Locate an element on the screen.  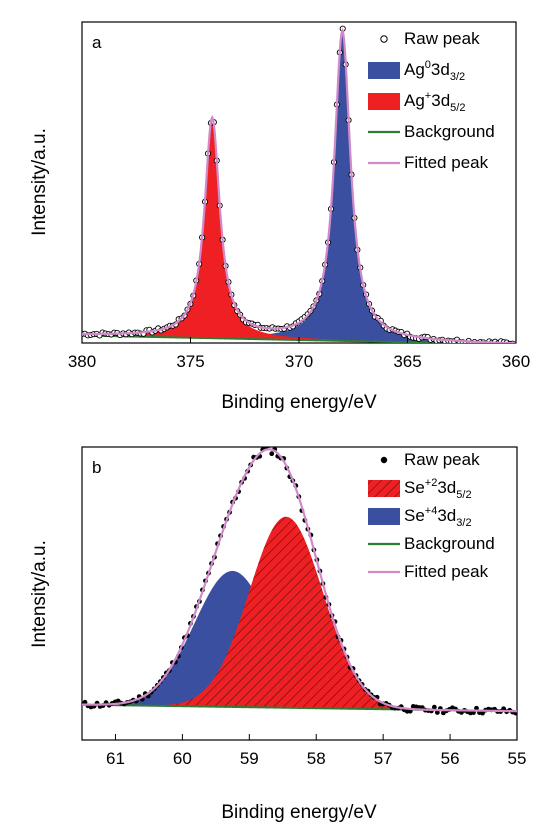
x-axis-b: 61 60 59 58 57 56 55 is located at coordinates (316, 751).